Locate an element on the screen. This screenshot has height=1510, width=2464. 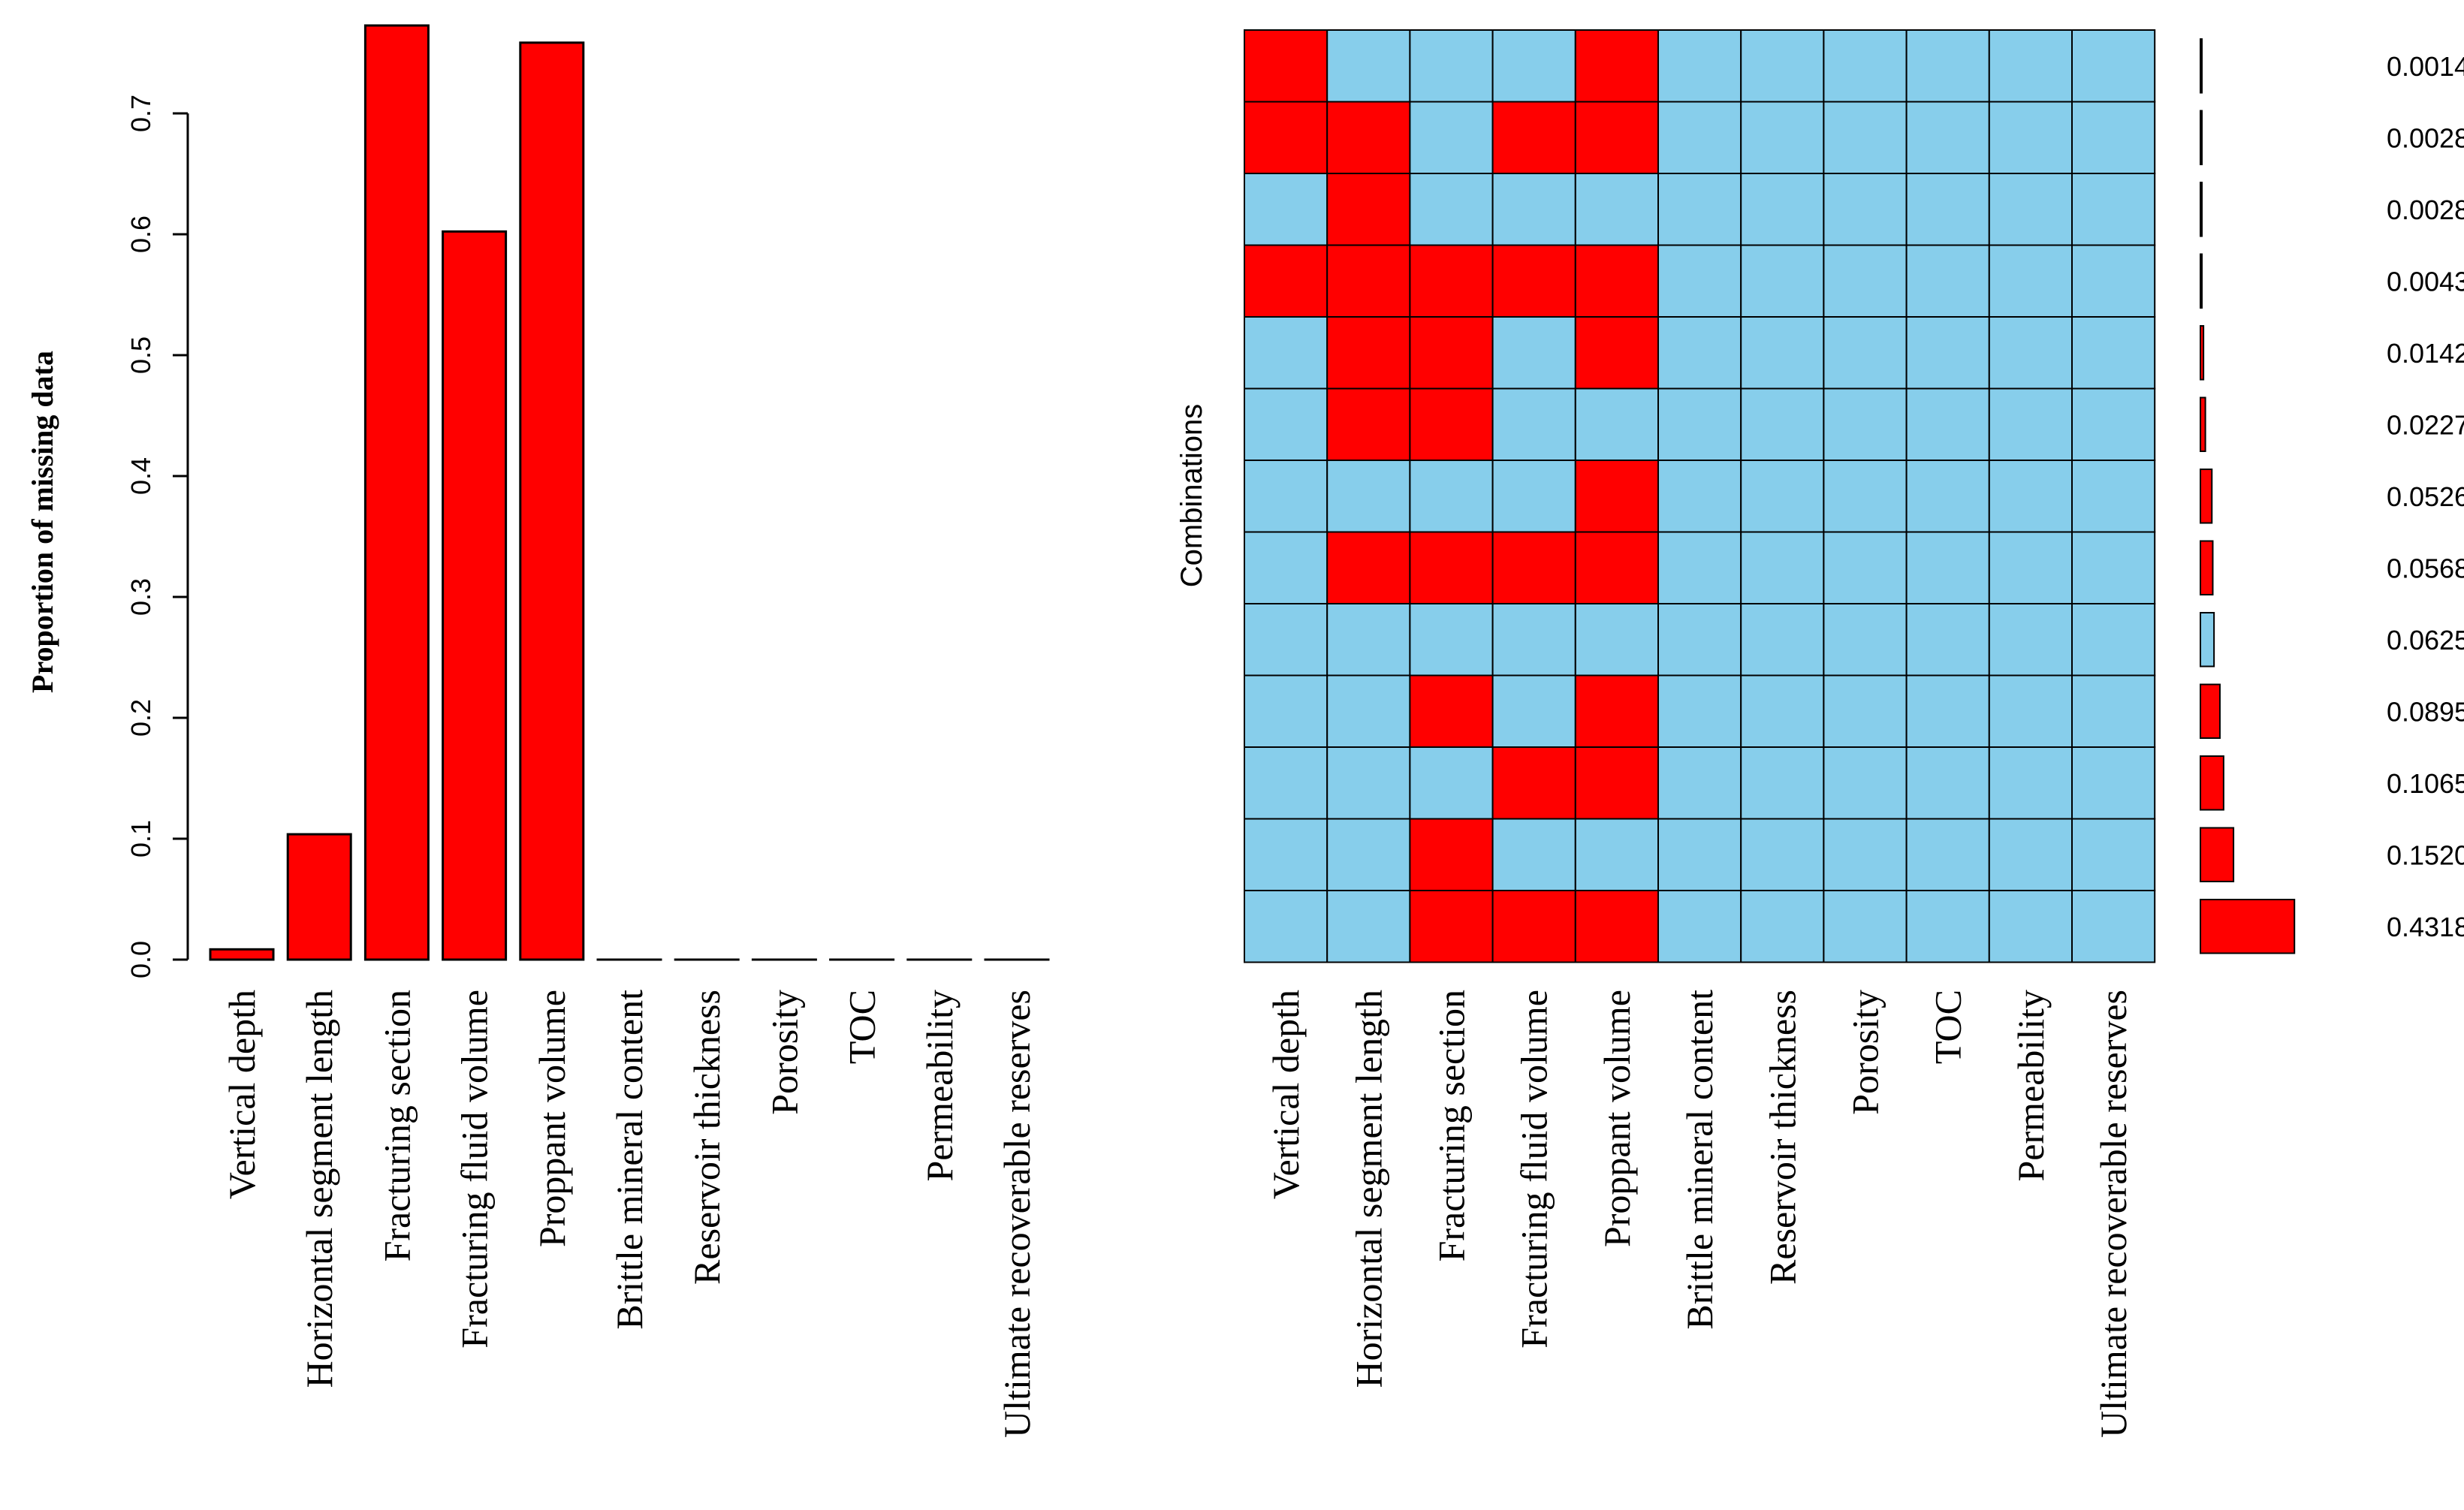
combination-proportion-label: 0.1065 is located at coordinates (2425, 783).